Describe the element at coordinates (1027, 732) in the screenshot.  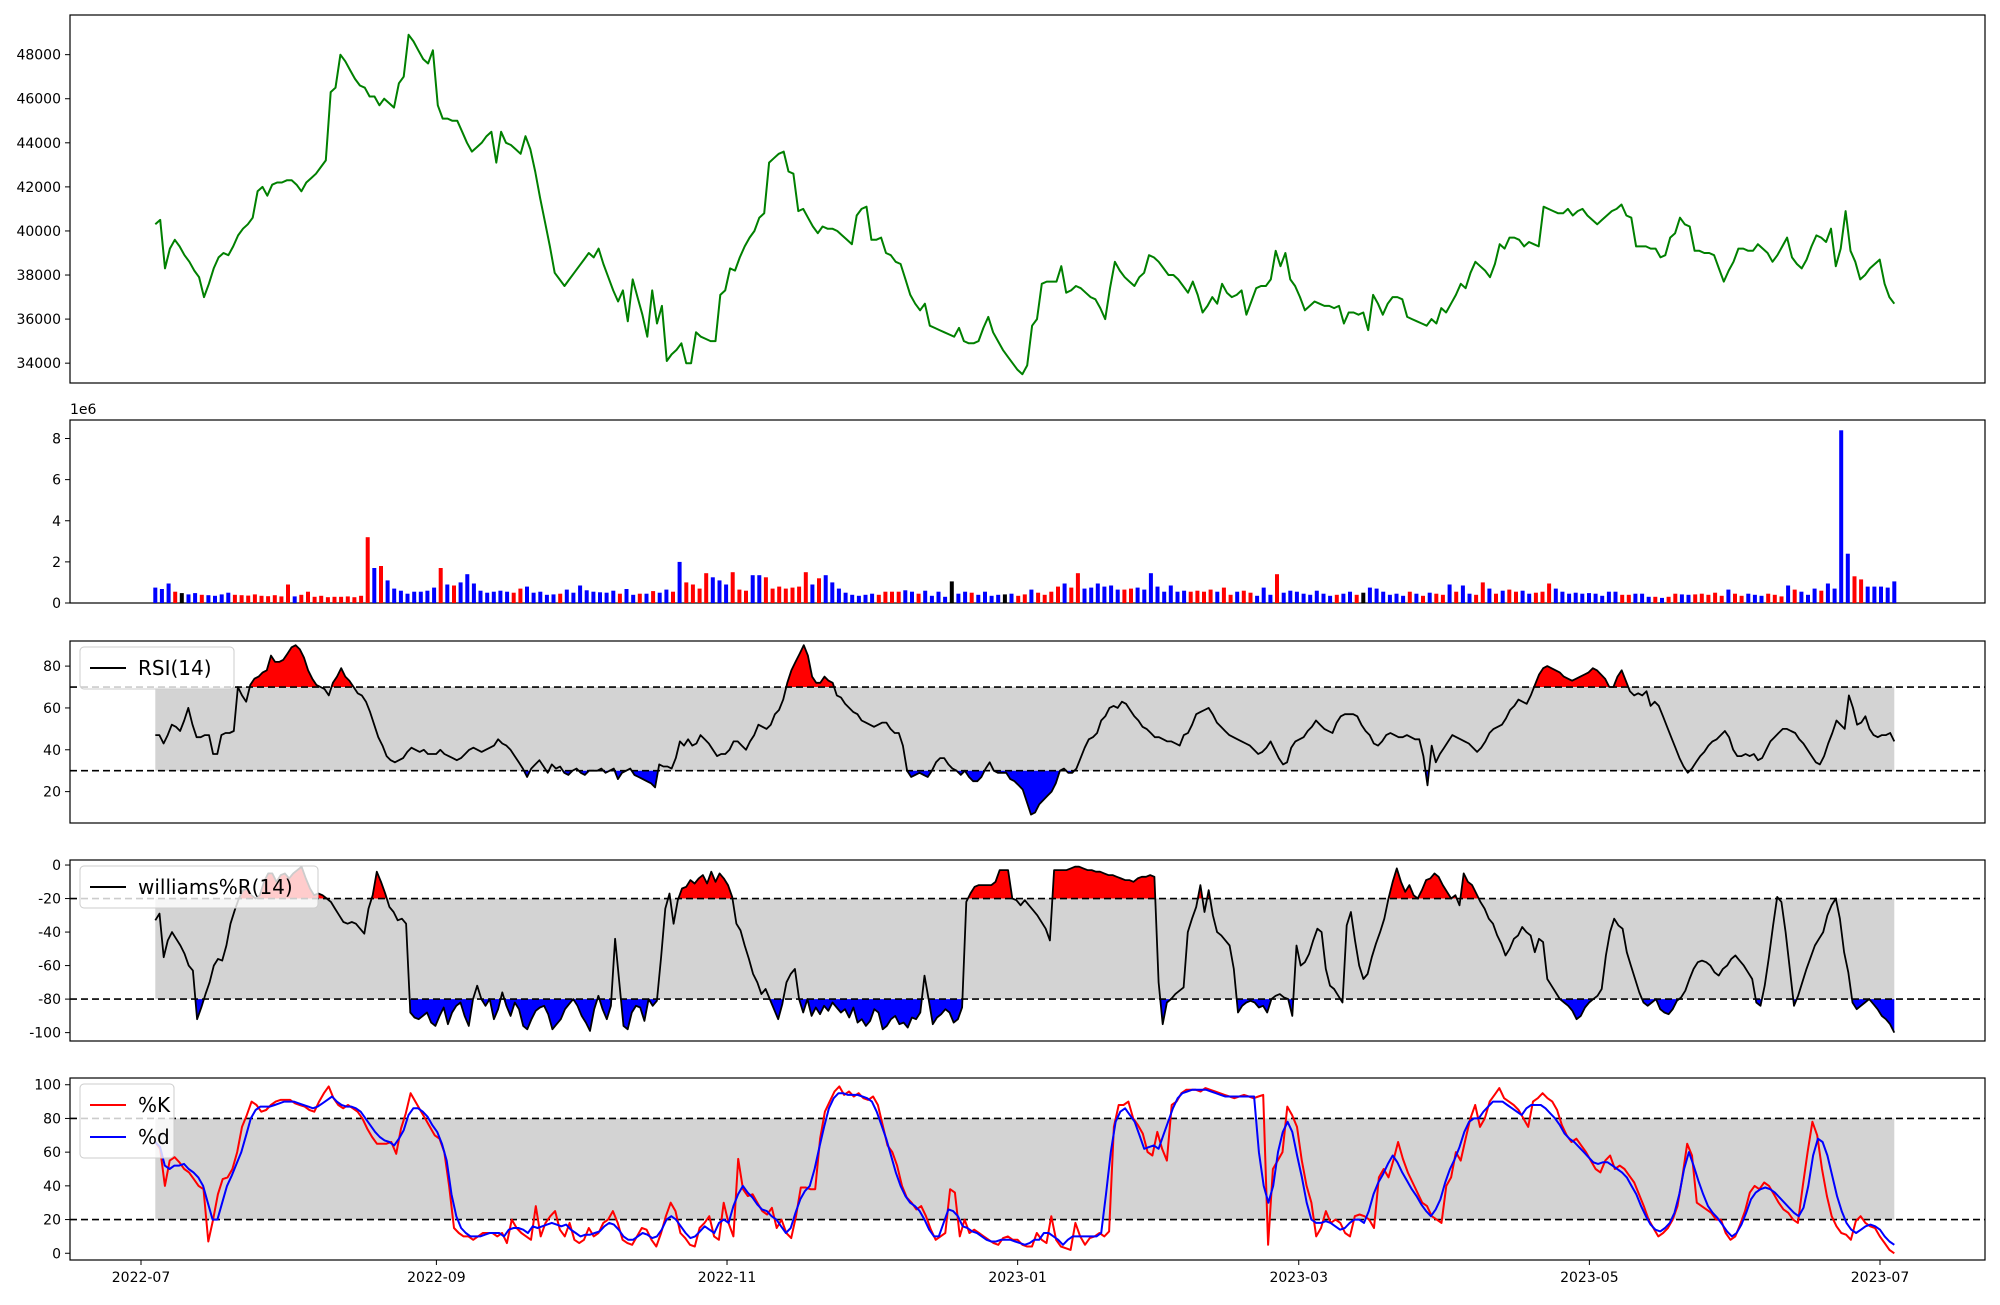
I see `rsi-frame` at that location.